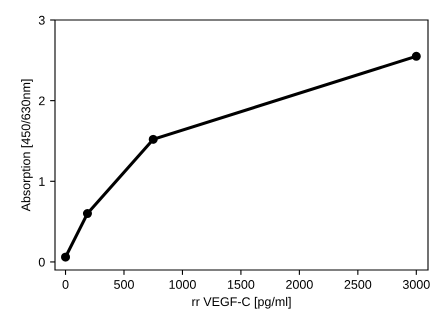 The image size is (439, 320). What do you see at coordinates (42, 181) in the screenshot?
I see `y-tick-label: 1` at bounding box center [42, 181].